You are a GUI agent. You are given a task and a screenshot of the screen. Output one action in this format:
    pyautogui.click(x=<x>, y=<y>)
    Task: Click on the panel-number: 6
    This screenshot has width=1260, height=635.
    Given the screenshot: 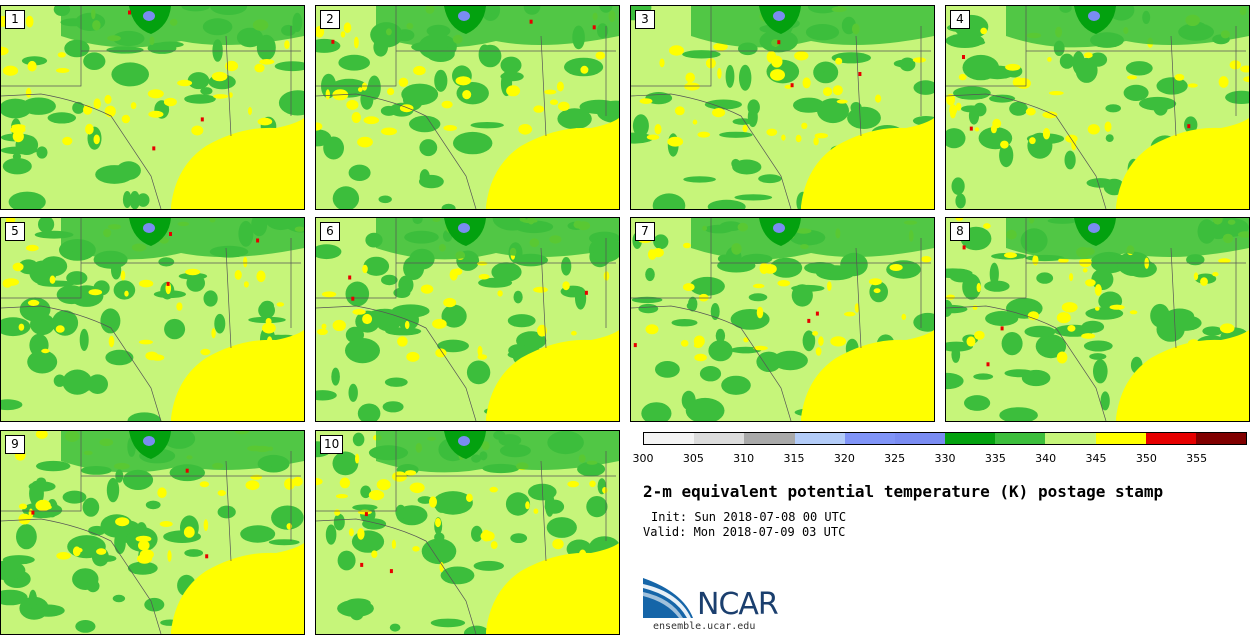 What is the action you would take?
    pyautogui.click(x=330, y=231)
    